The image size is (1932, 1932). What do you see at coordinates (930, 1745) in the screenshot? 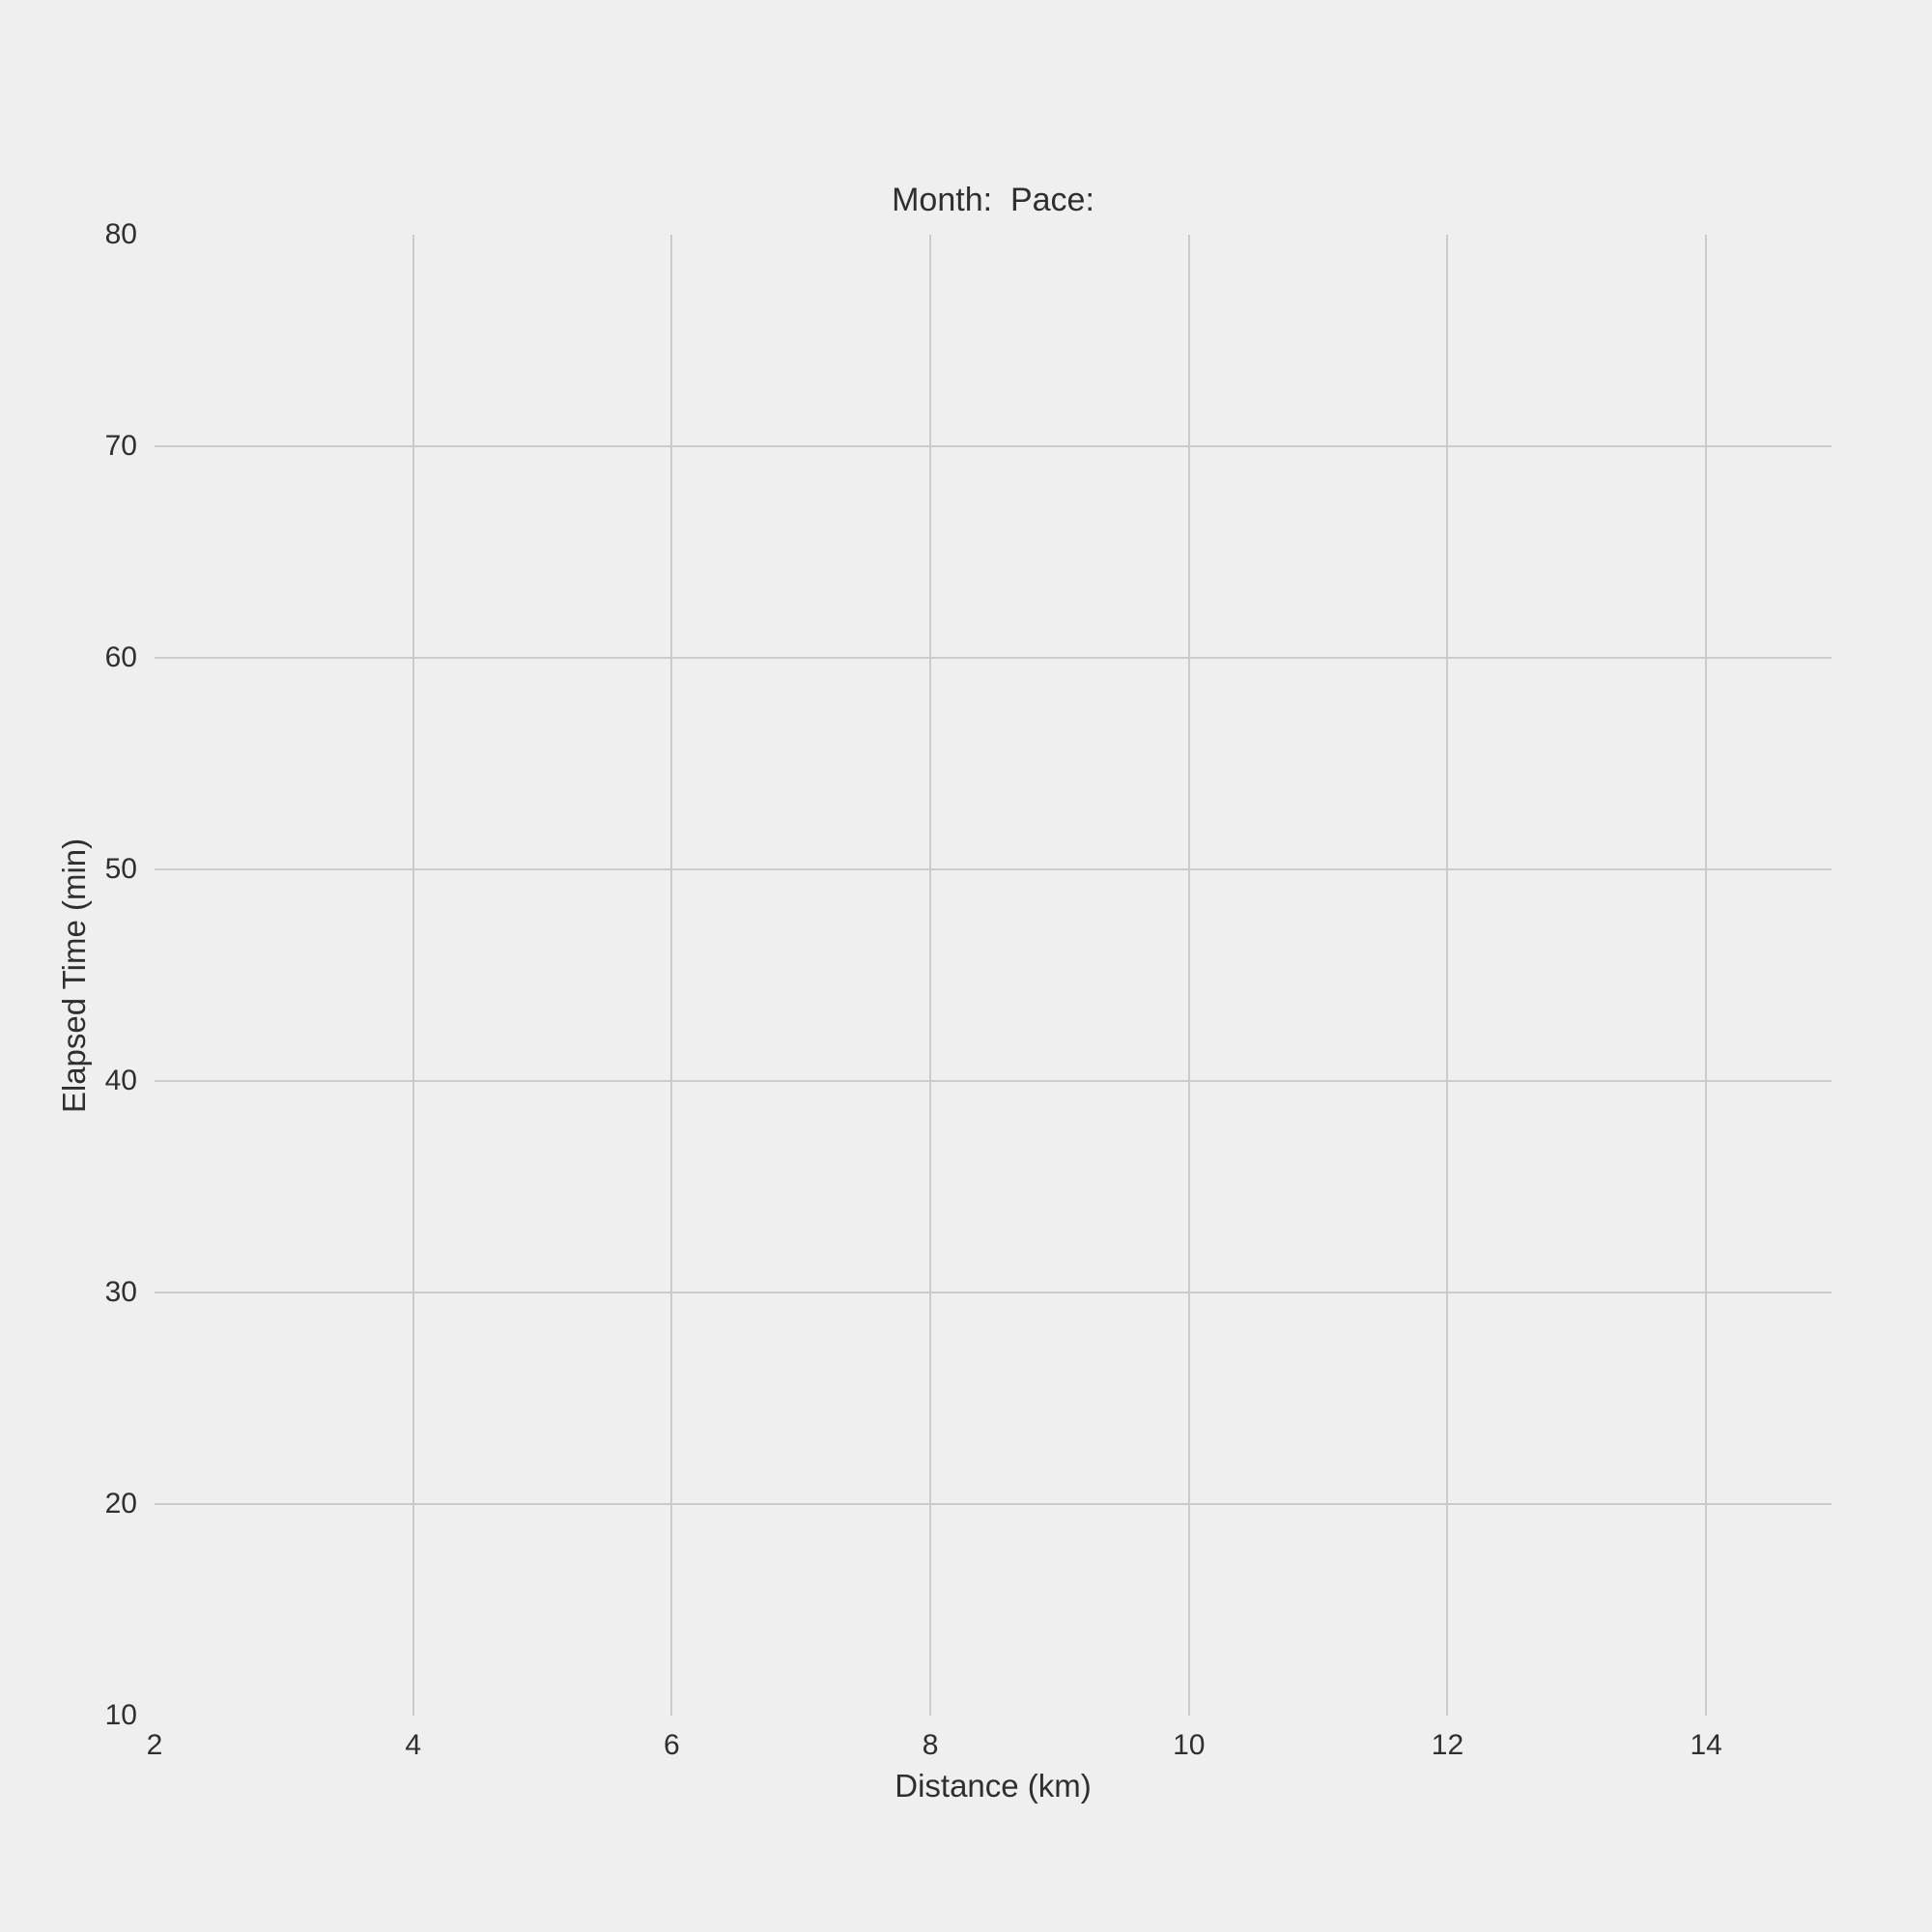
I see `x-tick-label: 8` at bounding box center [930, 1745].